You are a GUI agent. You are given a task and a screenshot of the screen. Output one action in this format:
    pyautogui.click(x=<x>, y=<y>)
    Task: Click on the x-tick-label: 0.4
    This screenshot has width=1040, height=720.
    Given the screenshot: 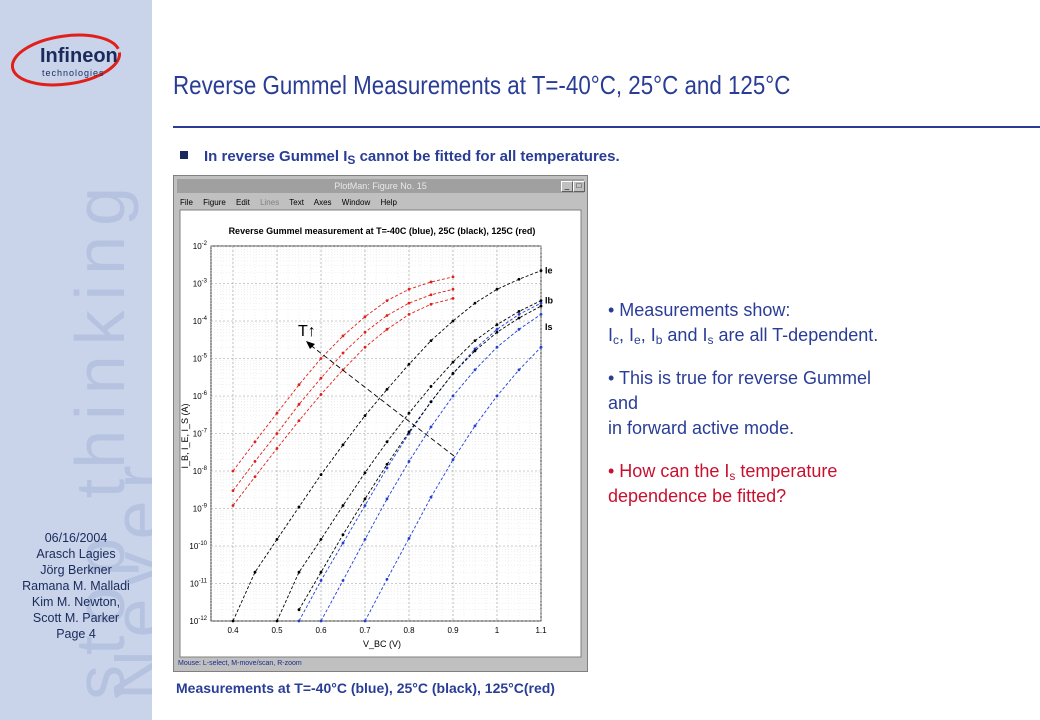 What is the action you would take?
    pyautogui.click(x=233, y=630)
    